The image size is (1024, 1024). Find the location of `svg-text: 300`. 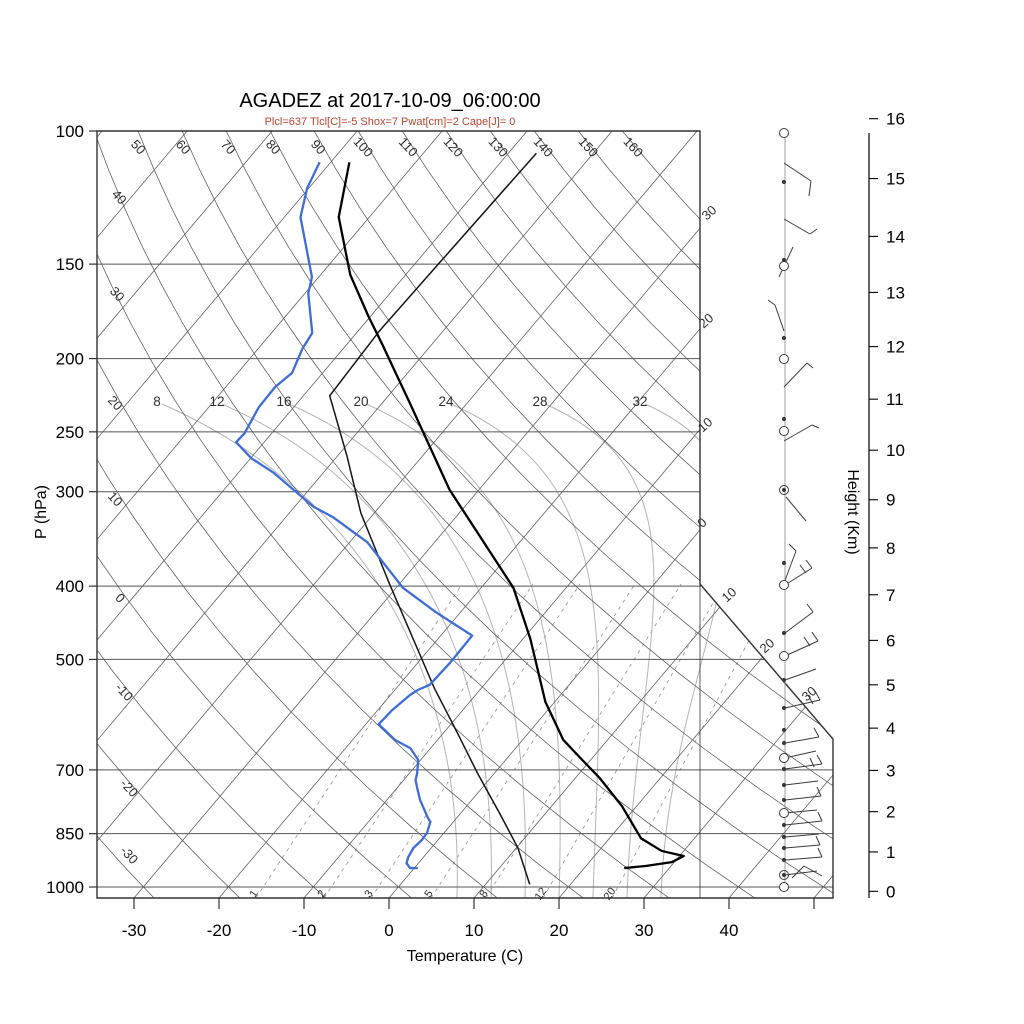

svg-text: 300 is located at coordinates (70, 492).